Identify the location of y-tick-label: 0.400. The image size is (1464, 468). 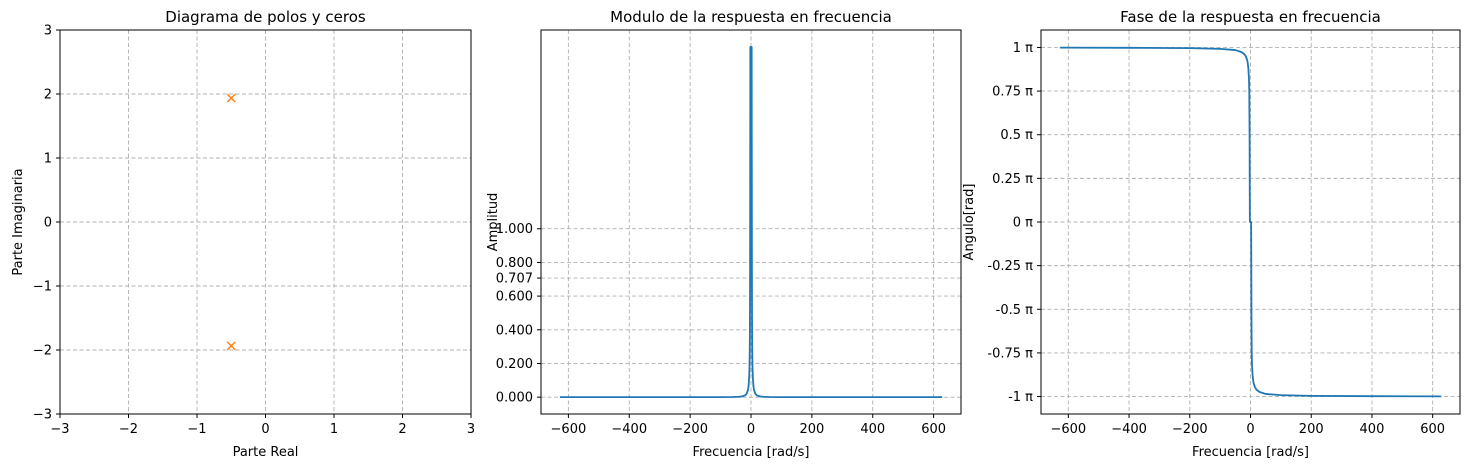
(514, 330).